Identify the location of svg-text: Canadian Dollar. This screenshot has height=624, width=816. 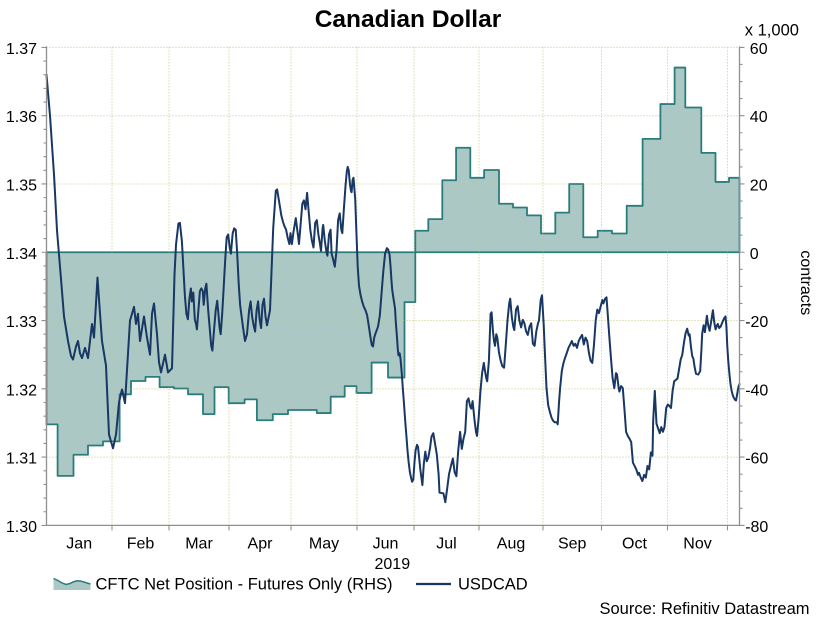
(408, 19).